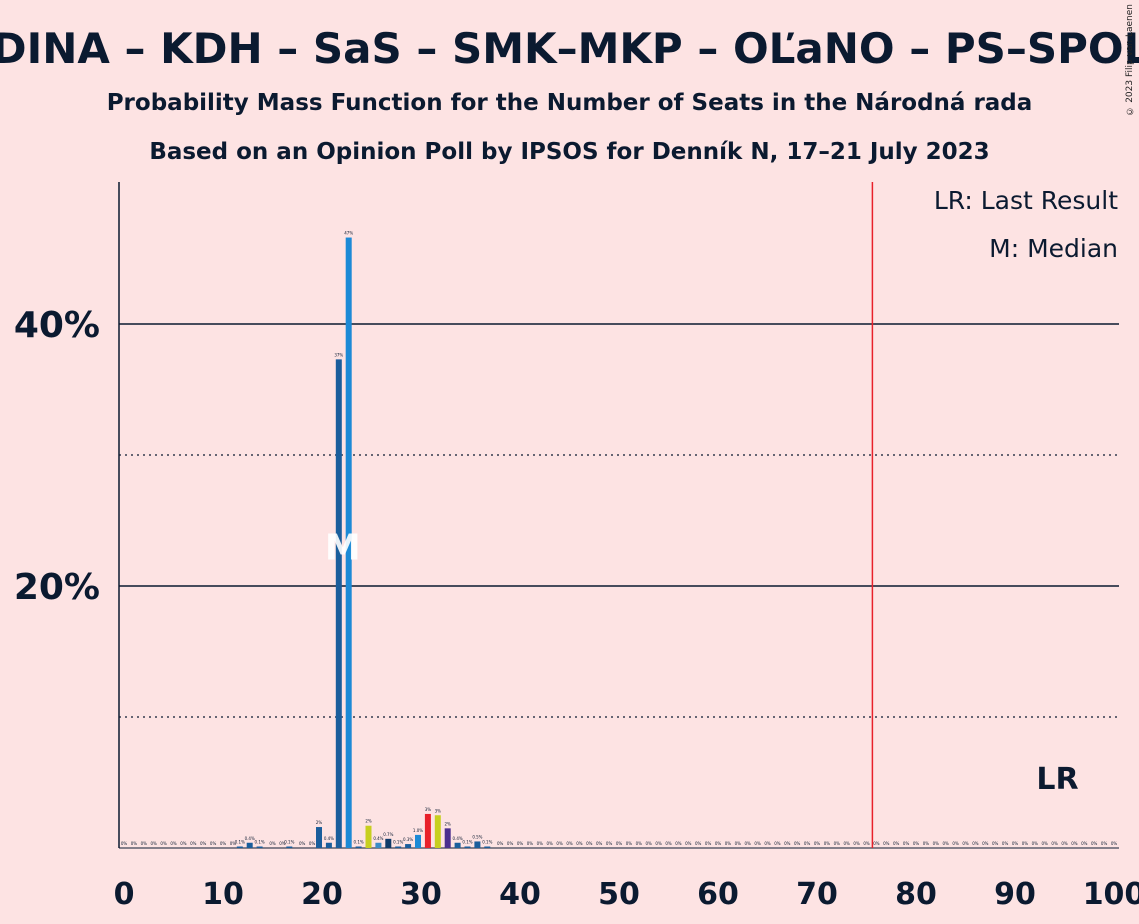 The image size is (1139, 924). I want to click on bar-label-zero-70: 0%, so click(817, 843).